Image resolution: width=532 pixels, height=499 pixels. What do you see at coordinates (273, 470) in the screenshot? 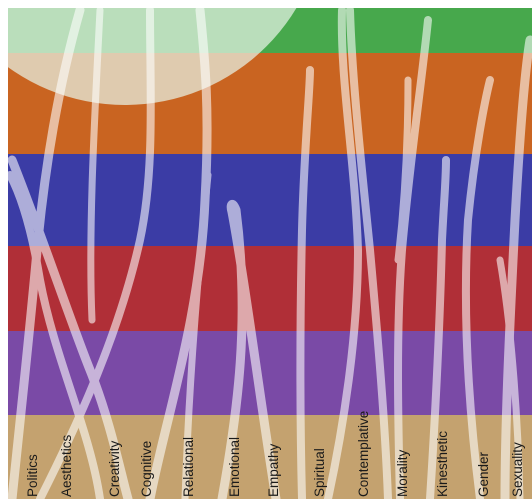
I see `label-empathy: Empathy` at bounding box center [273, 470].